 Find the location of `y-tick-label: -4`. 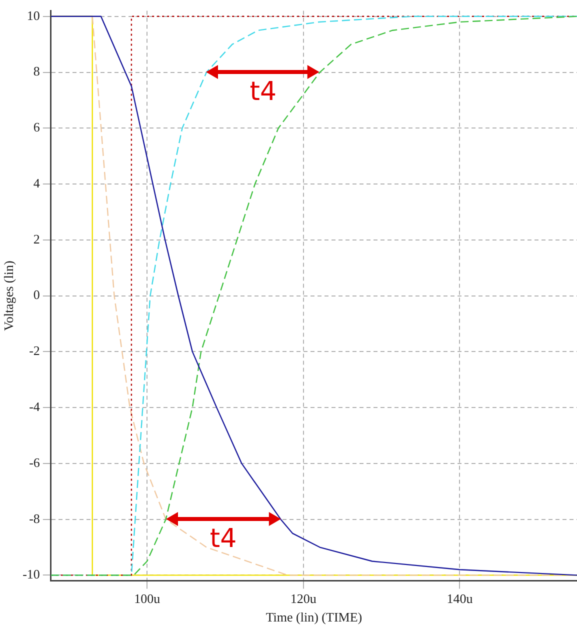

y-tick-label: -4 is located at coordinates (34, 406).